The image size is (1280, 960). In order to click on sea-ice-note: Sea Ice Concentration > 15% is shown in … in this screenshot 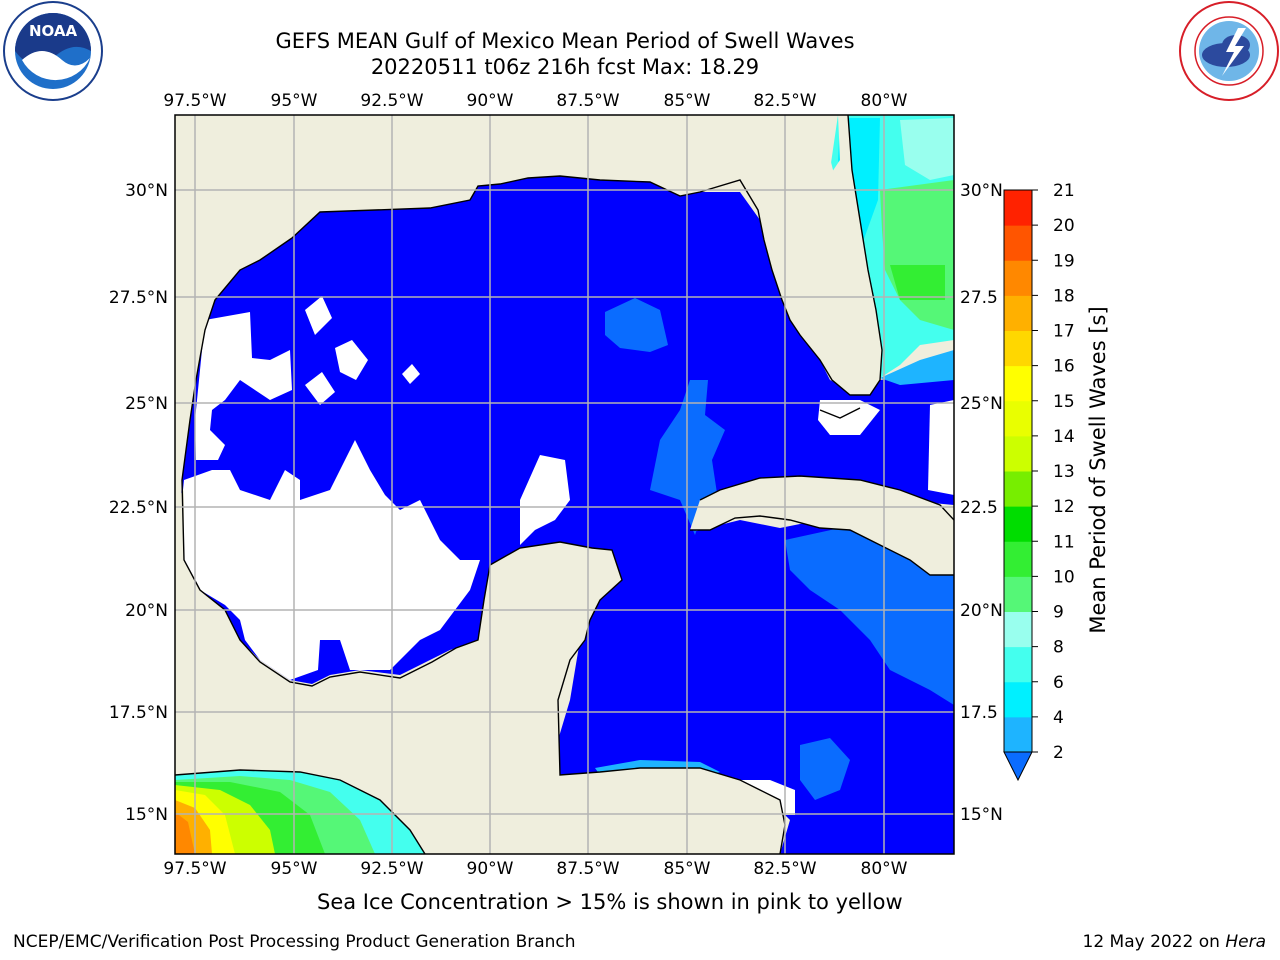, I will do `click(610, 902)`.